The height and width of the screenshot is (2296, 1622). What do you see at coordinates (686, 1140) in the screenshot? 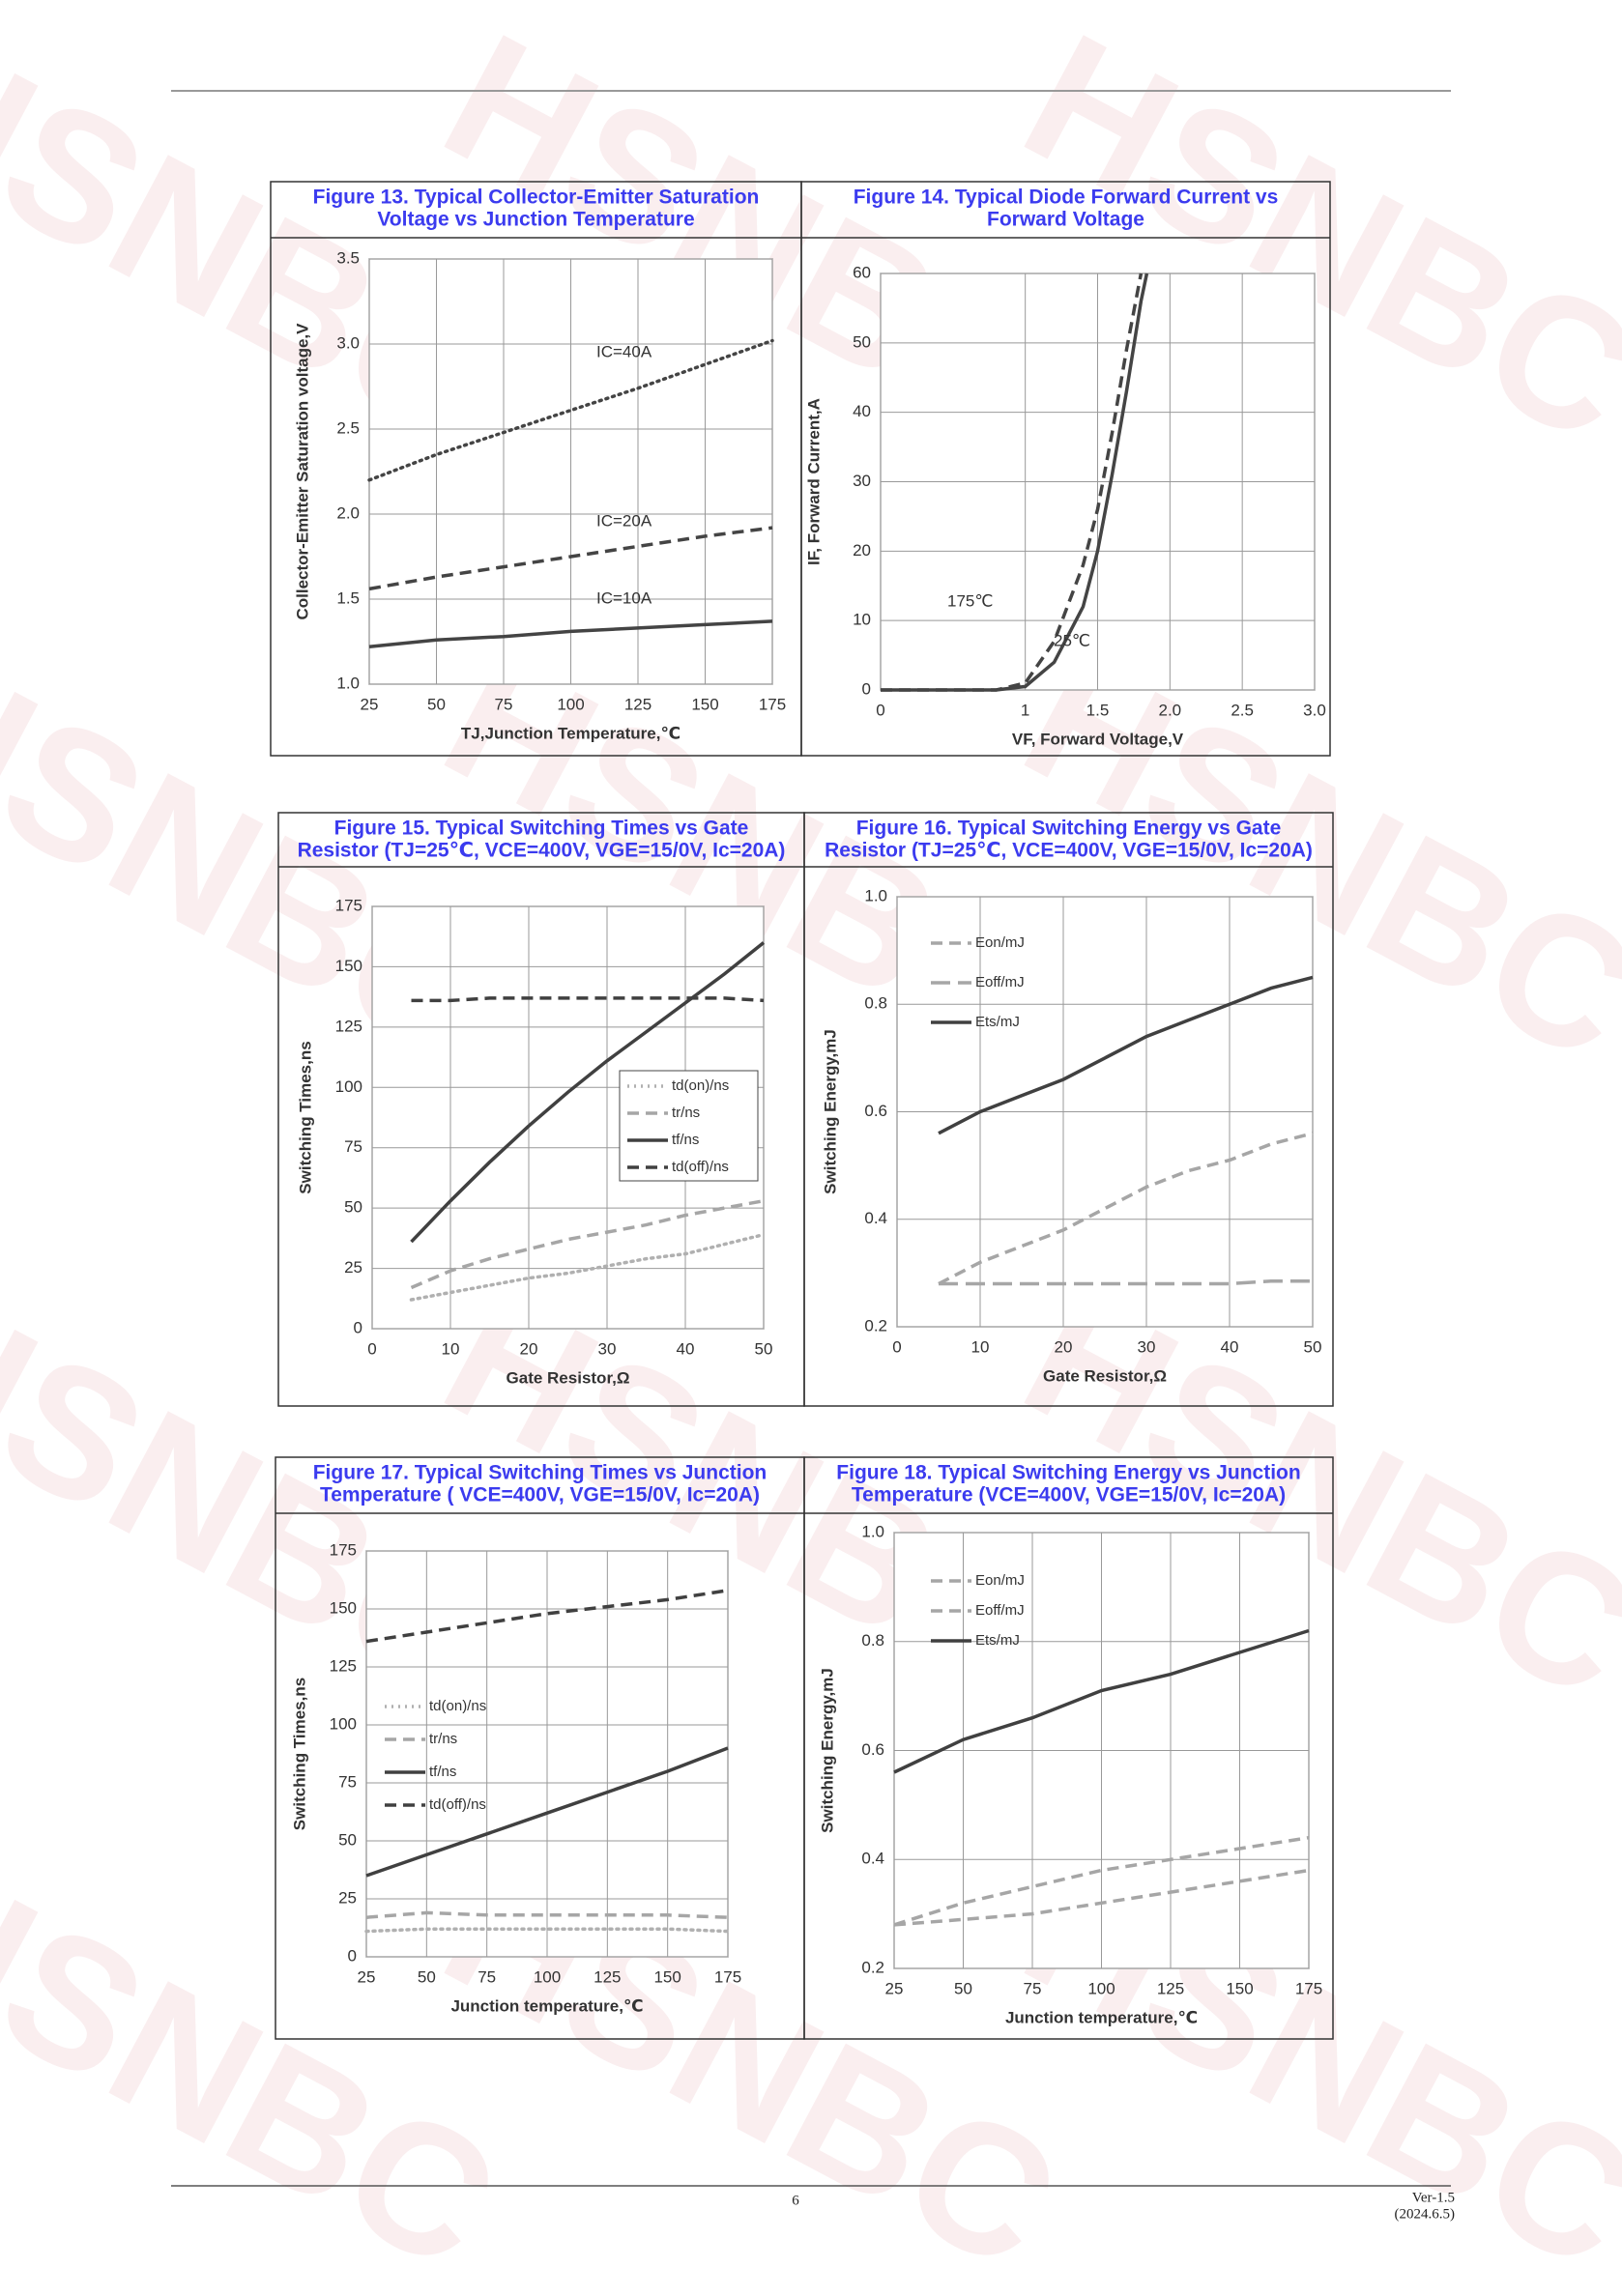
I see `legend-label: tf/ns` at bounding box center [686, 1140].